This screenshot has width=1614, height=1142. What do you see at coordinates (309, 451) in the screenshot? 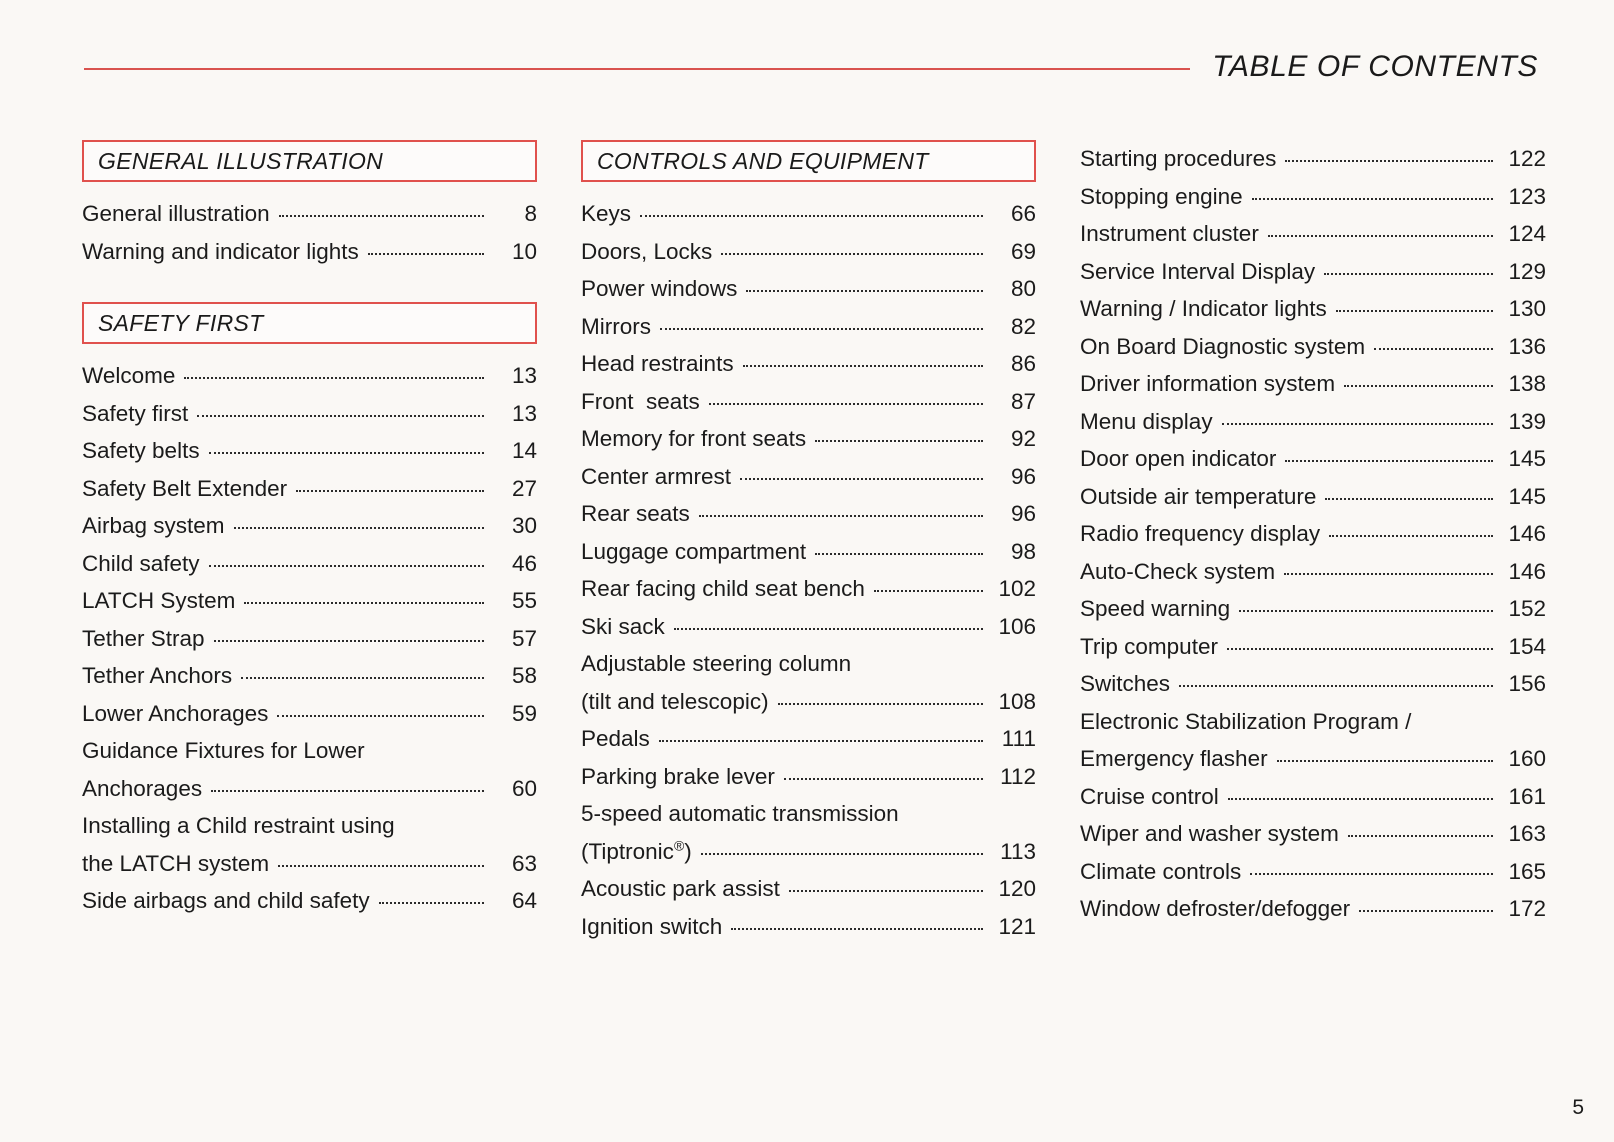
I see `toc-entry: Safety belts 14` at bounding box center [309, 451].